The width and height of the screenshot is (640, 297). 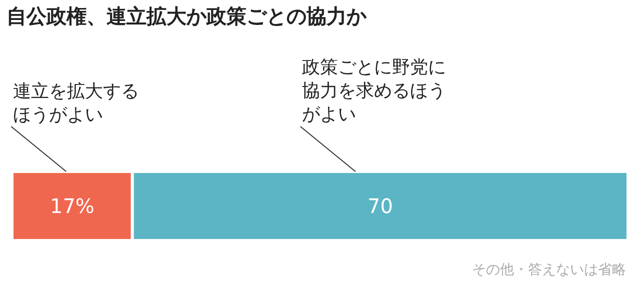 I want to click on data-label: 70, so click(x=380, y=206).